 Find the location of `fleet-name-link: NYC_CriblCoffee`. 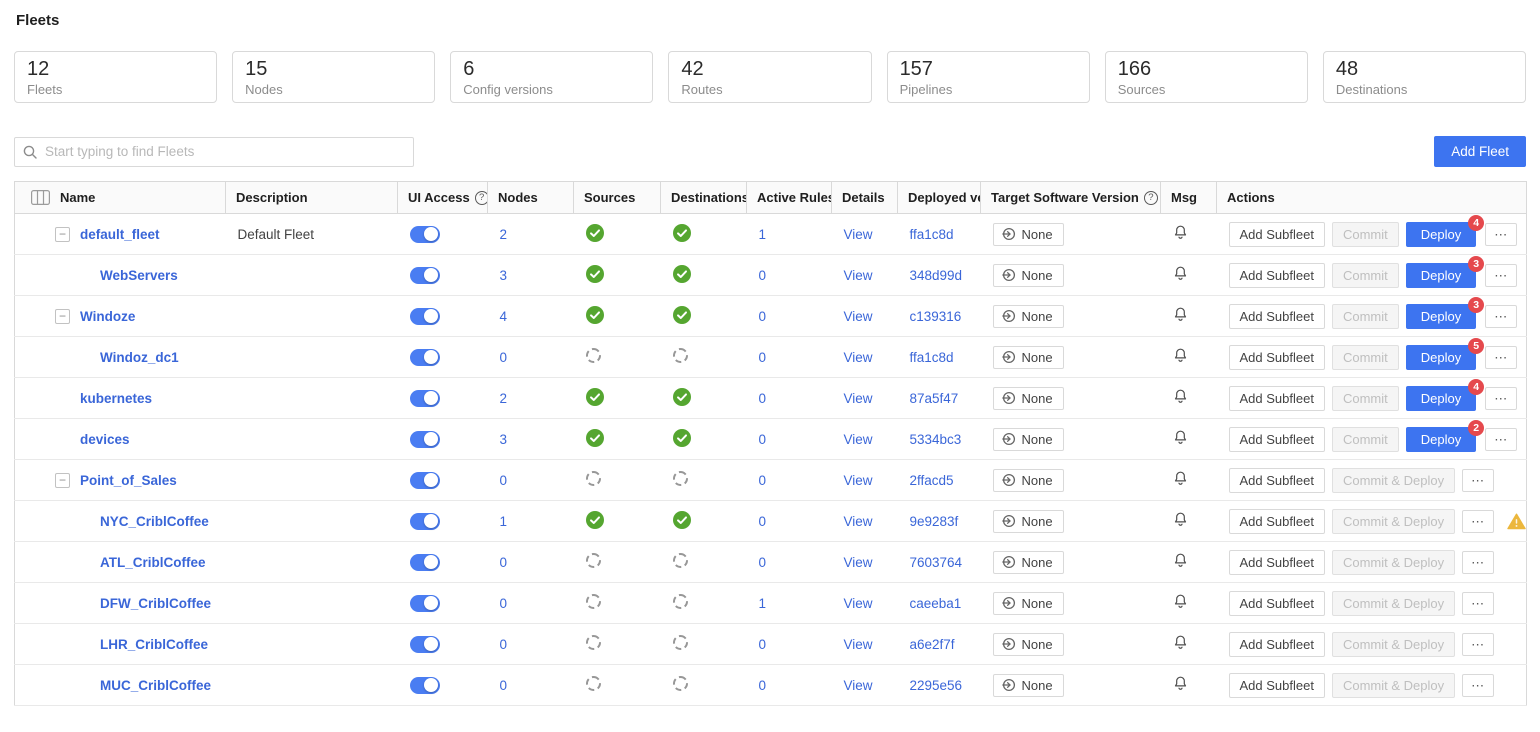

fleet-name-link: NYC_CriblCoffee is located at coordinates (154, 521).